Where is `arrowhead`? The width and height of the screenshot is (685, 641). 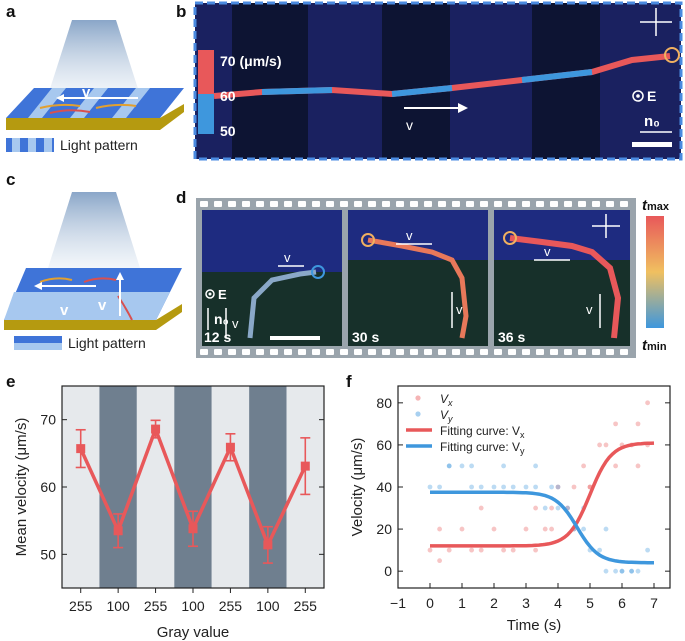 arrowhead is located at coordinates (60, 98).